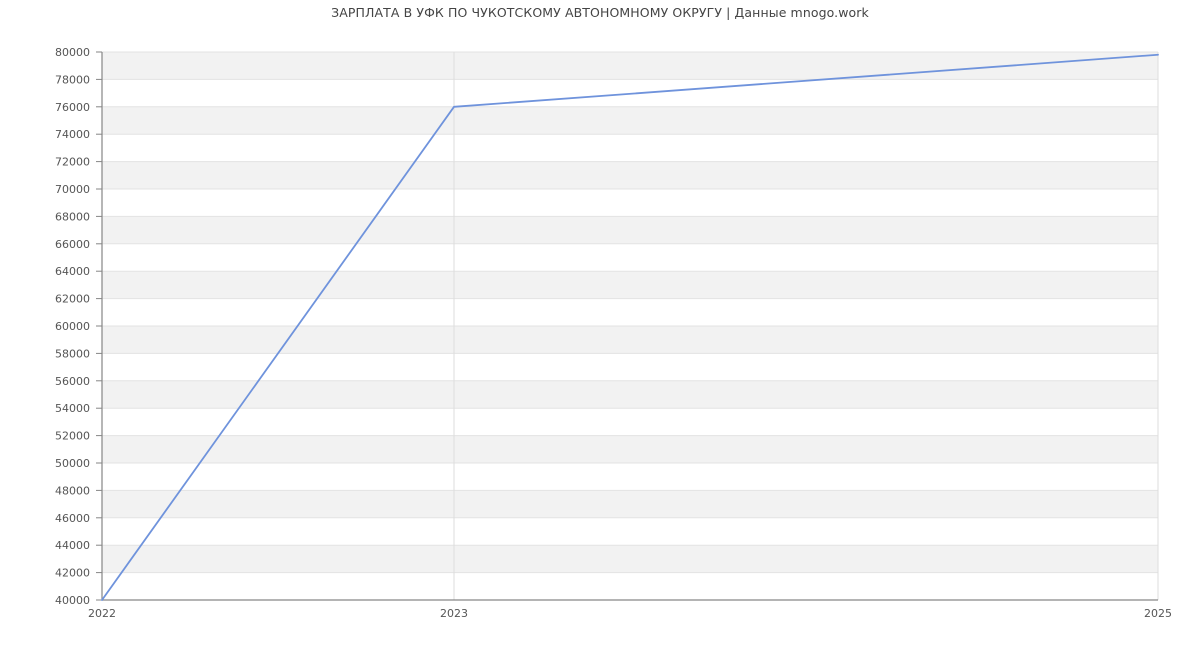 This screenshot has height=650, width=1200. Describe the element at coordinates (72, 490) in the screenshot. I see `y-axis-tick-label: 48000` at that location.